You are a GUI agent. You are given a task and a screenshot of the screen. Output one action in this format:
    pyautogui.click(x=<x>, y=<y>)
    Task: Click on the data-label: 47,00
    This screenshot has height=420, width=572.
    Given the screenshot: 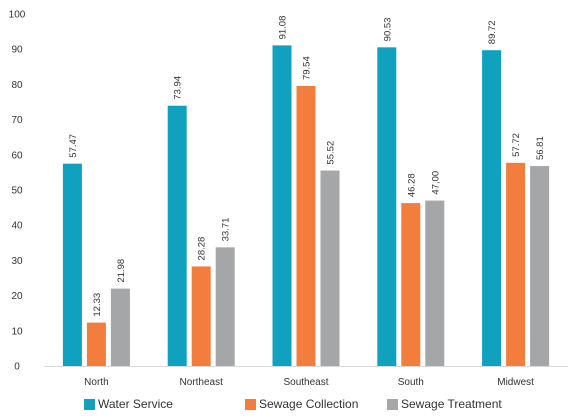 What is the action you would take?
    pyautogui.click(x=435, y=183)
    